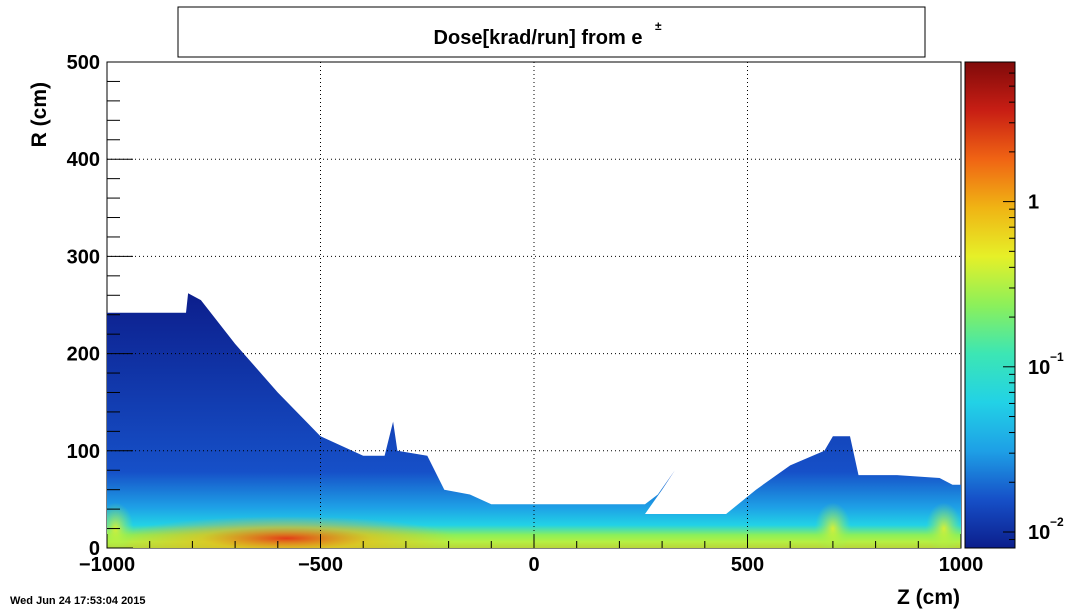  What do you see at coordinates (94, 549) in the screenshot?
I see `y-tick-label-0: 0` at bounding box center [94, 549].